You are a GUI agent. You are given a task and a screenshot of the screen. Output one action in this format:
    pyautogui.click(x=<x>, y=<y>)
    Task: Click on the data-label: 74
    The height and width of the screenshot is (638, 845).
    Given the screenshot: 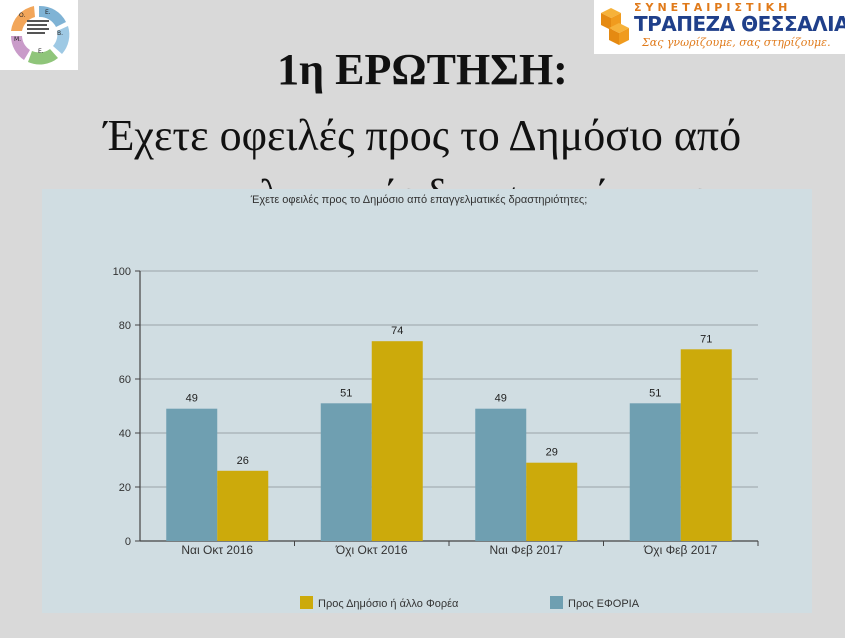 What is the action you would take?
    pyautogui.click(x=397, y=331)
    